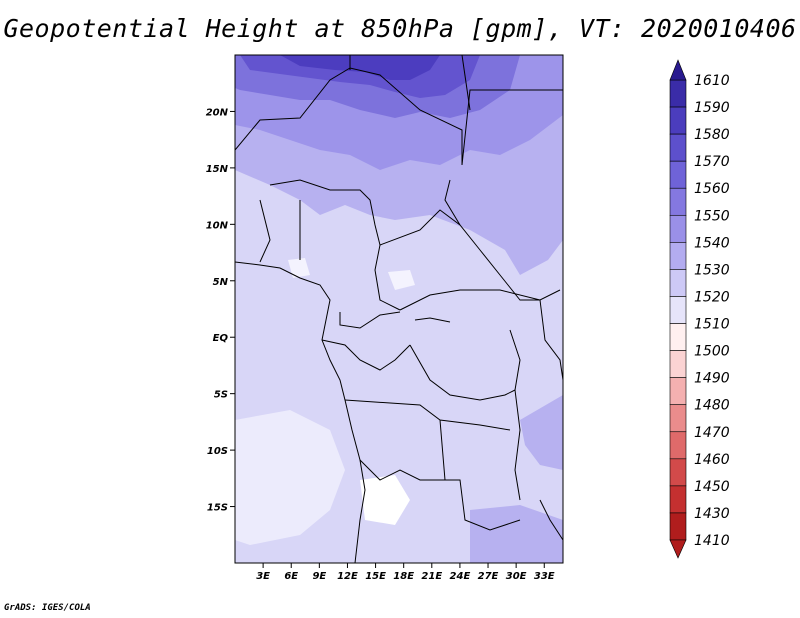 The width and height of the screenshot is (800, 618). What do you see at coordinates (712, 379) in the screenshot?
I see `colorbar-label: 1490` at bounding box center [712, 379].